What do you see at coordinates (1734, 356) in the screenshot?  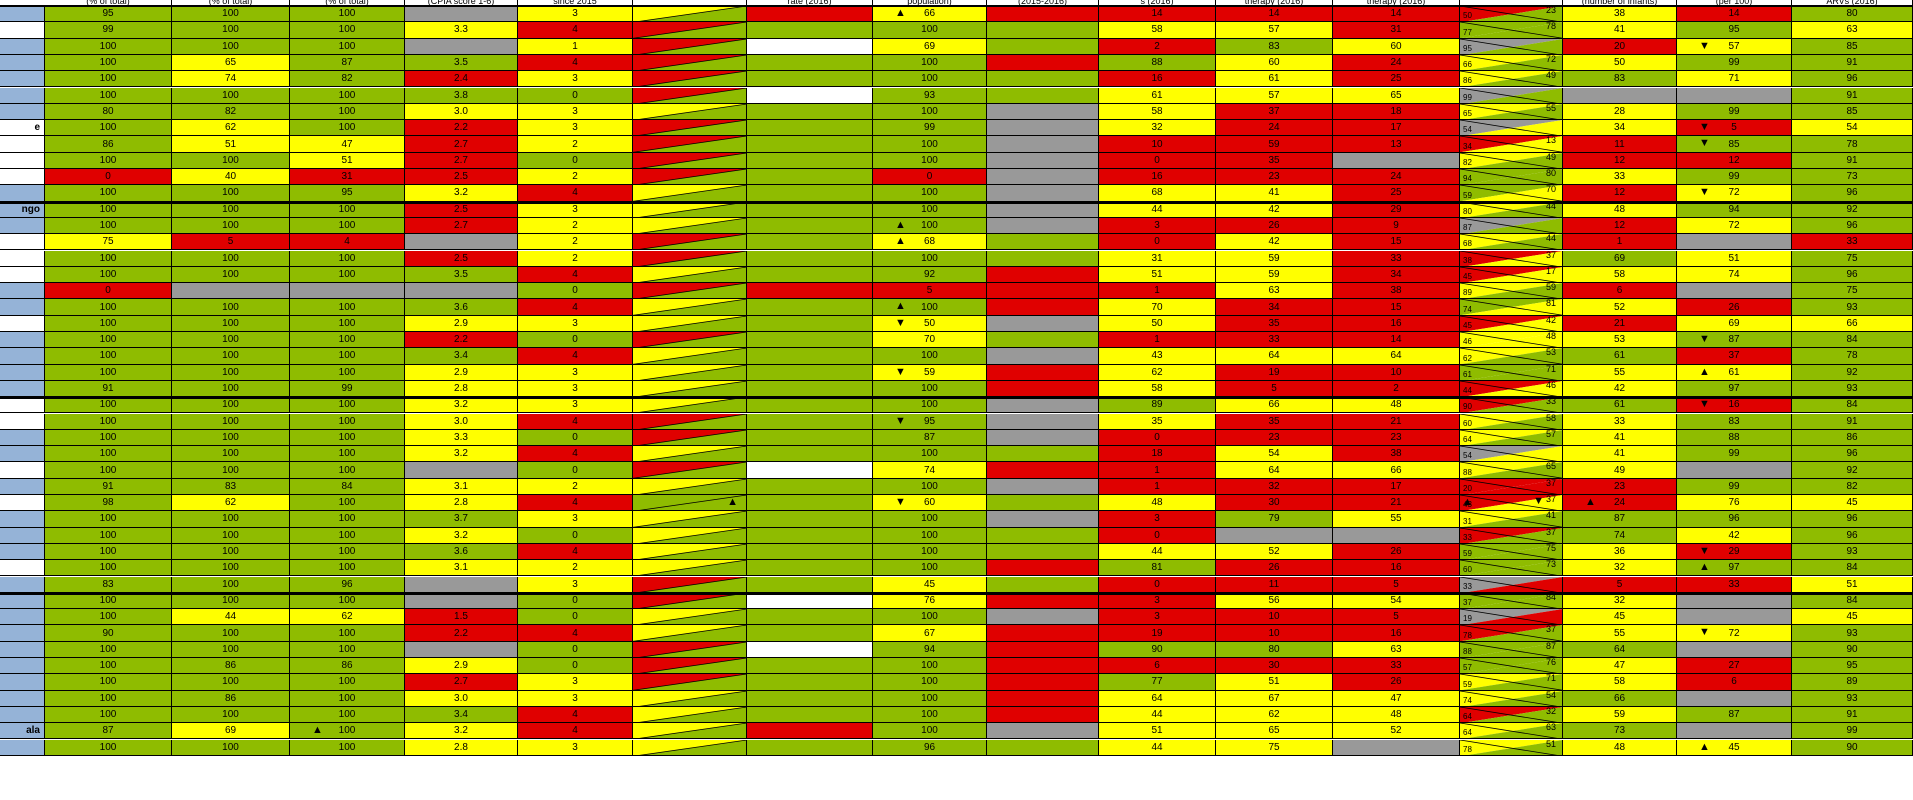 I see `table-cell: 37` at bounding box center [1734, 356].